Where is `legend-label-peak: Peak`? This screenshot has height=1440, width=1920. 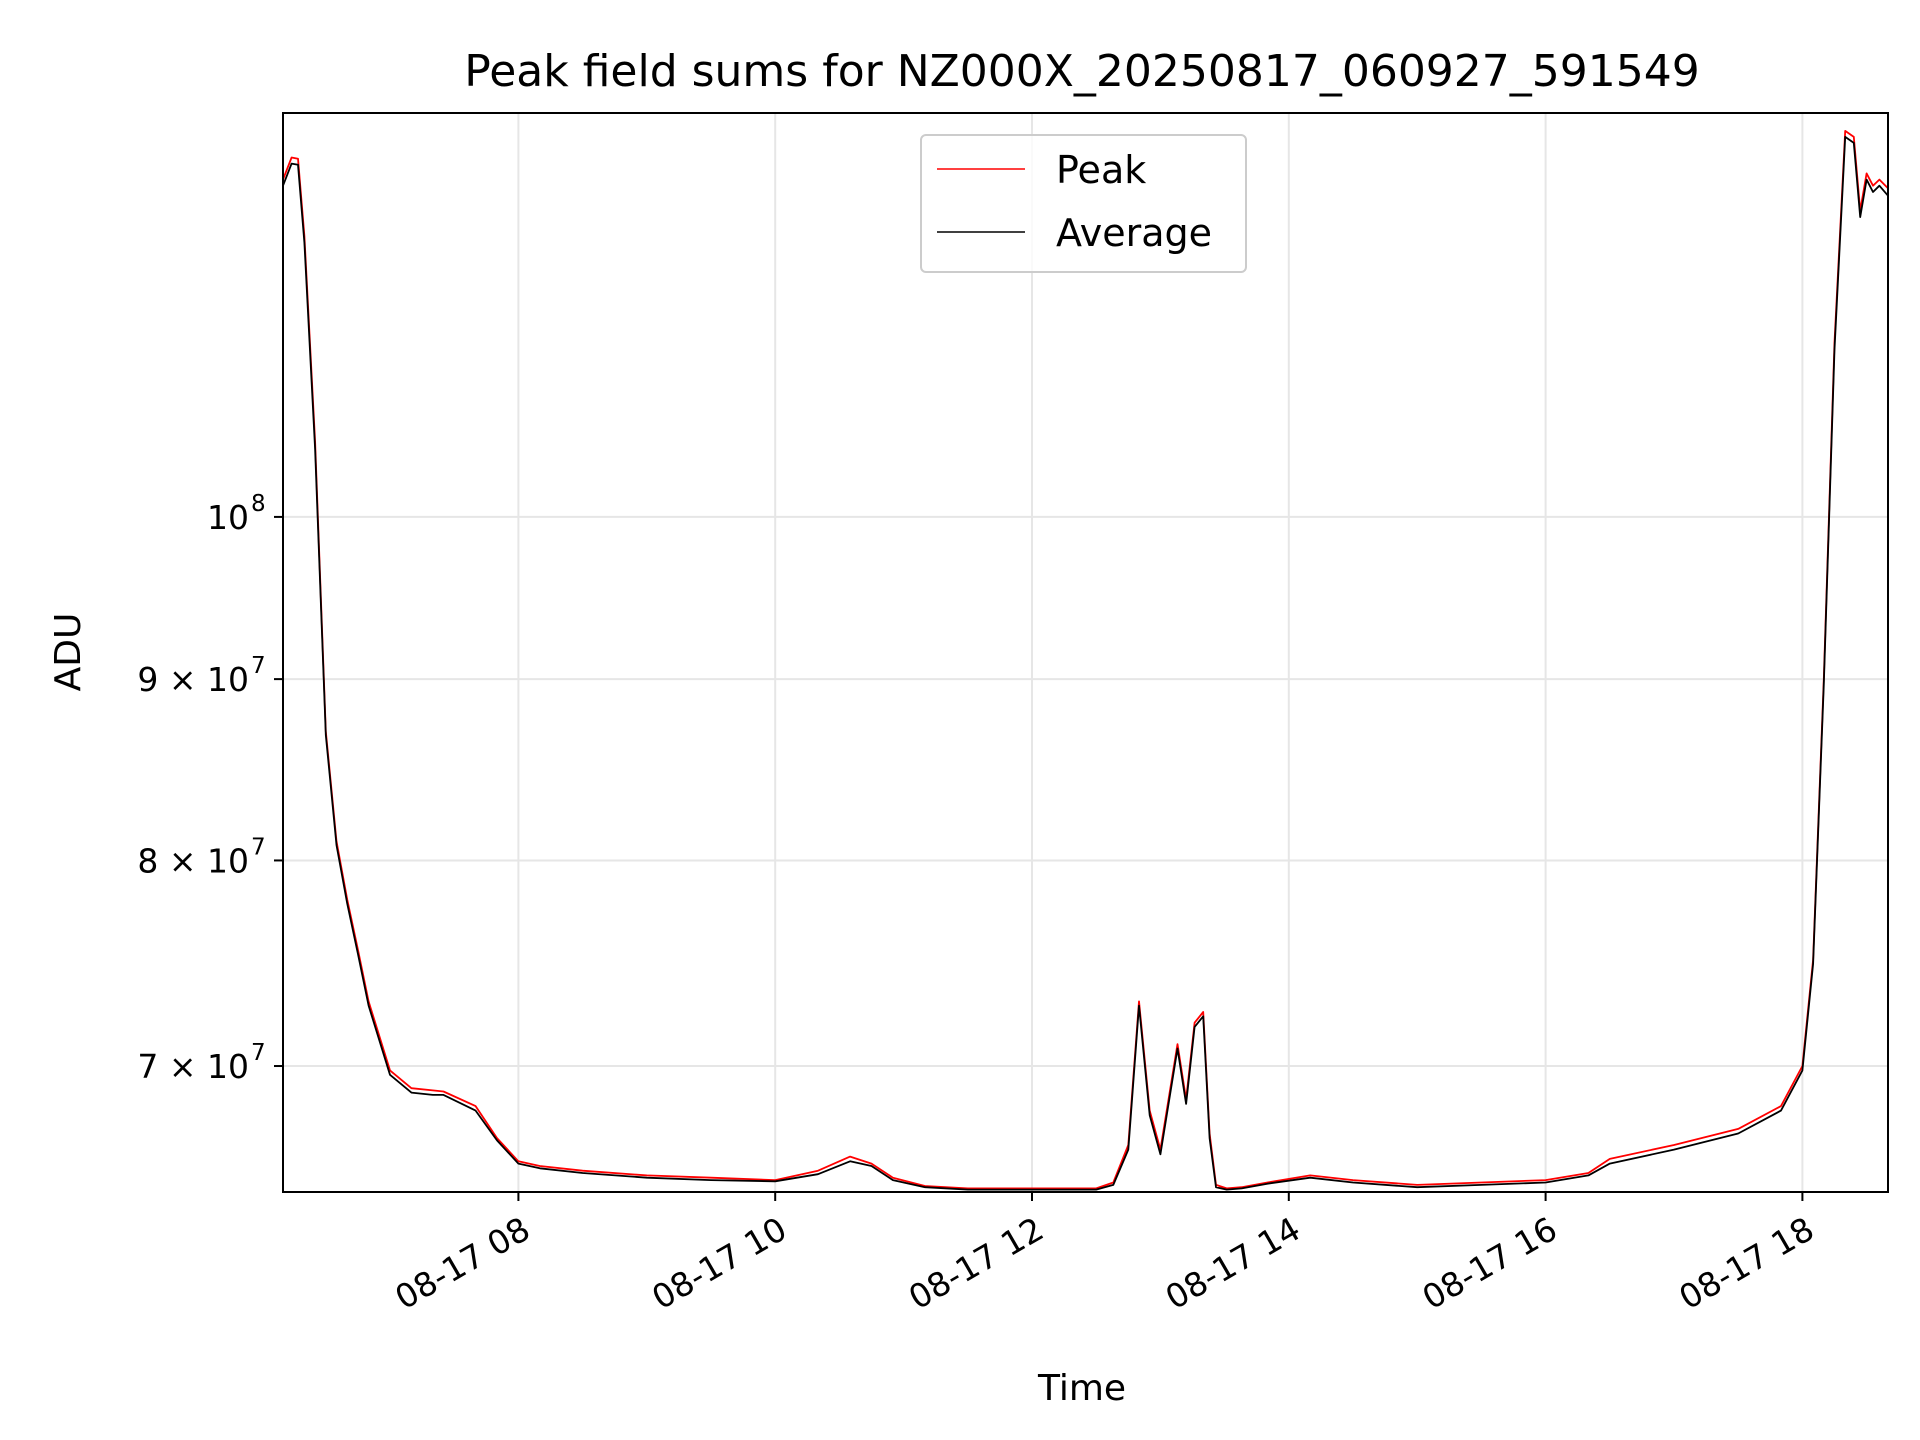 legend-label-peak: Peak is located at coordinates (1101, 170).